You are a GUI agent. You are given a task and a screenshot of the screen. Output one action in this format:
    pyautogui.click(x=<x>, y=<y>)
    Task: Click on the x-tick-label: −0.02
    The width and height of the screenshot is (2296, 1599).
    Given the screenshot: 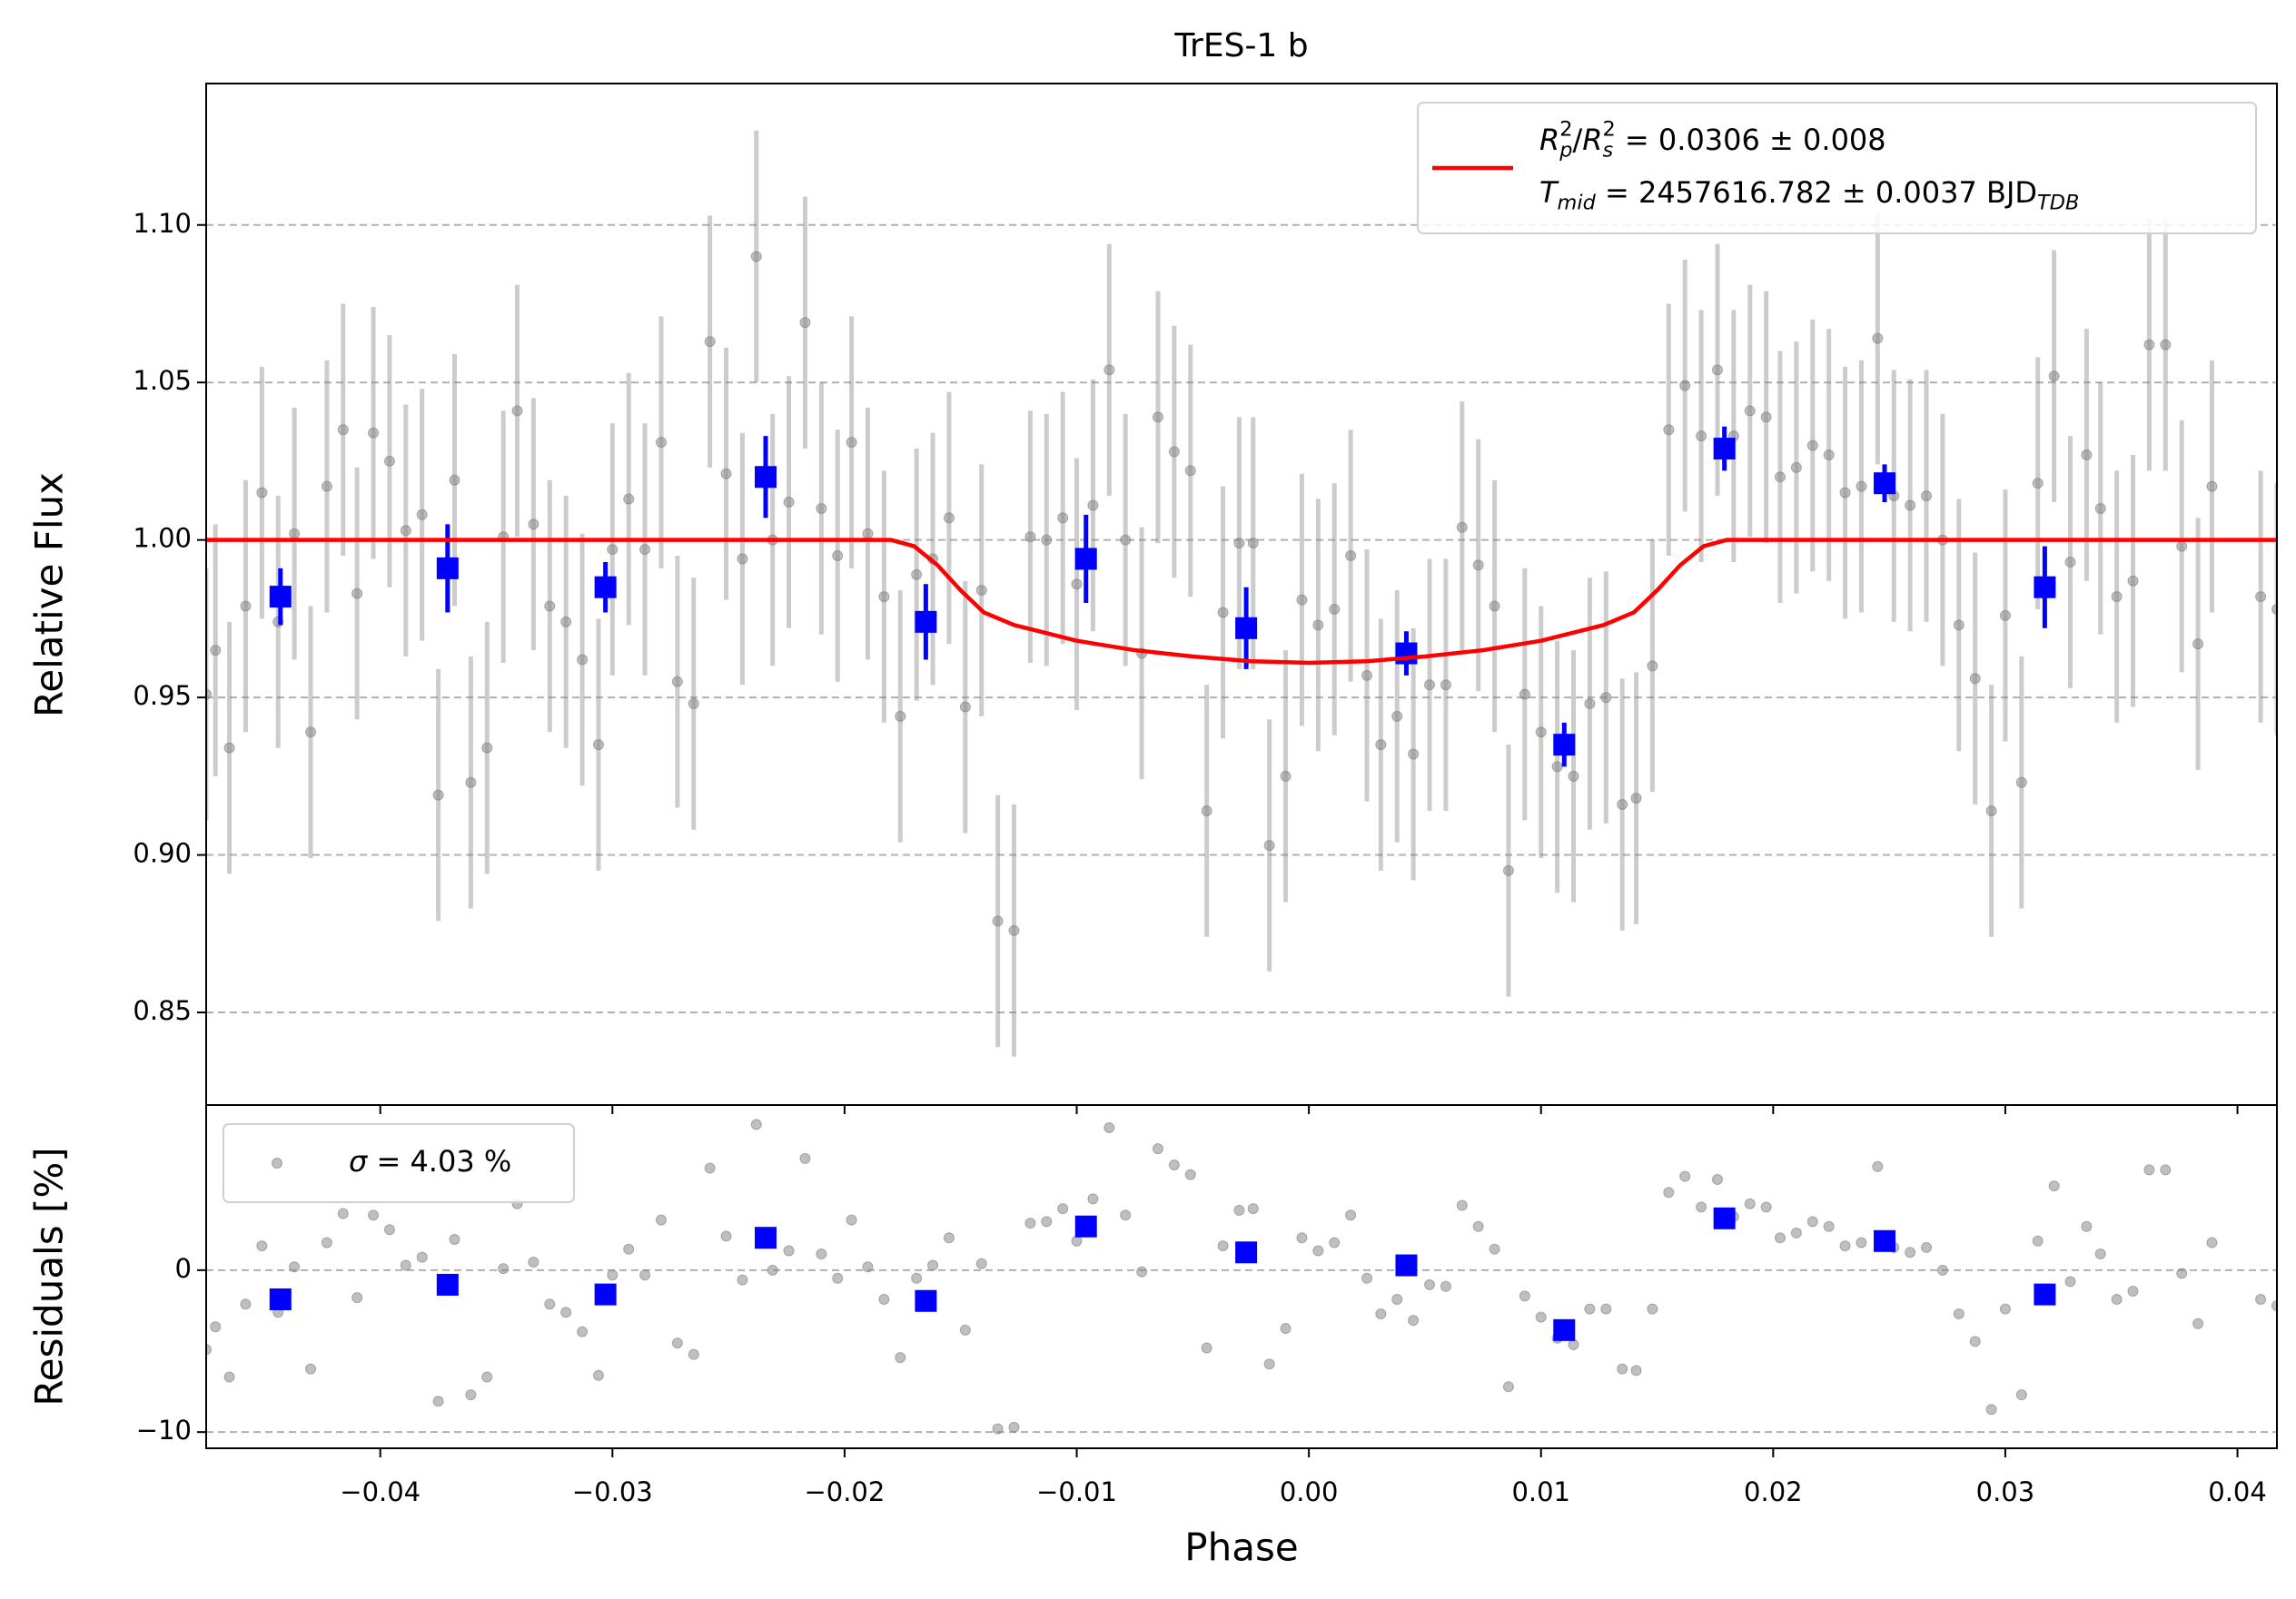 What is the action you would take?
    pyautogui.click(x=844, y=1491)
    